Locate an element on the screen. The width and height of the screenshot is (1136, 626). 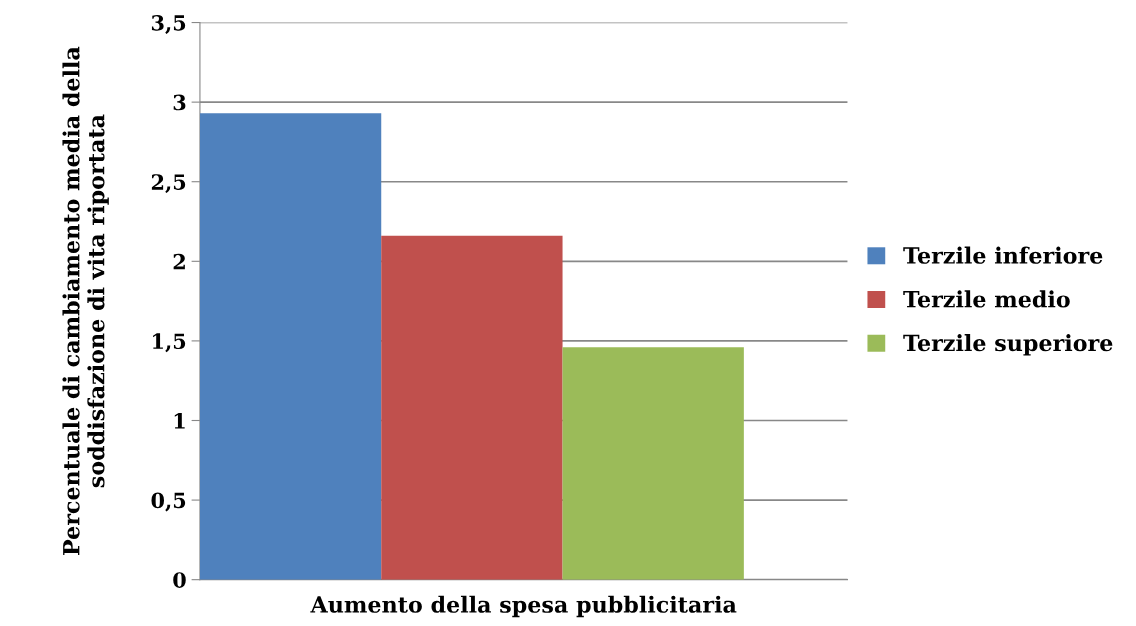
y-tick-label: 2,5 is located at coordinates (168, 184).